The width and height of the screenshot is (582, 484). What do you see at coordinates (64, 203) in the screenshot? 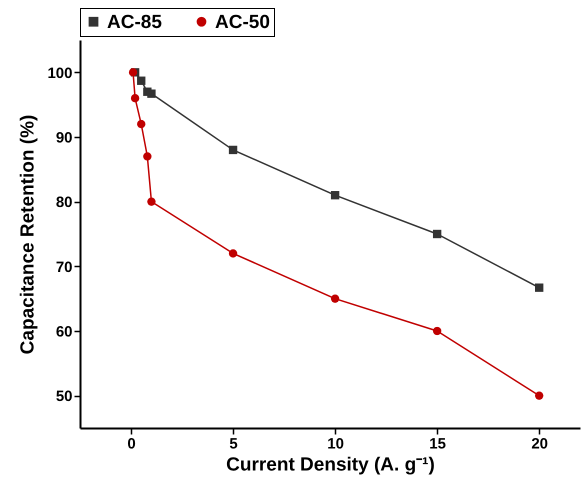
I see `y-tick-label: 80` at bounding box center [64, 203].